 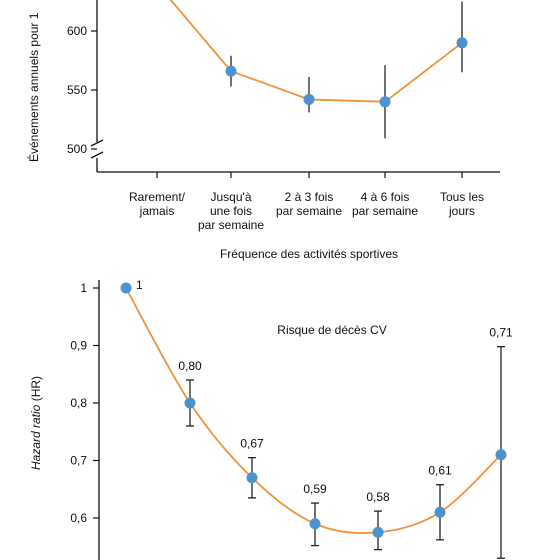 I want to click on y-tick-label: 500, so click(x=77, y=149).